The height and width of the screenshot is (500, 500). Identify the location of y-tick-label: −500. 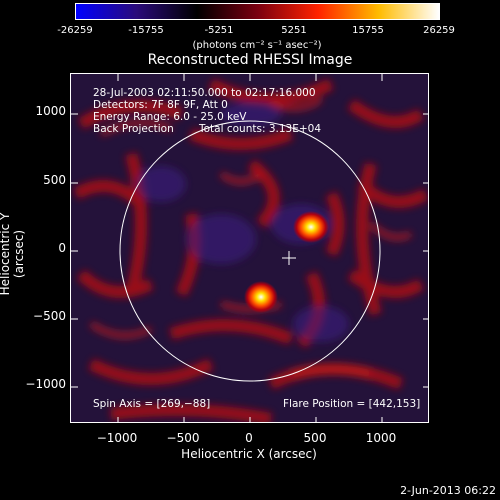
(49, 316).